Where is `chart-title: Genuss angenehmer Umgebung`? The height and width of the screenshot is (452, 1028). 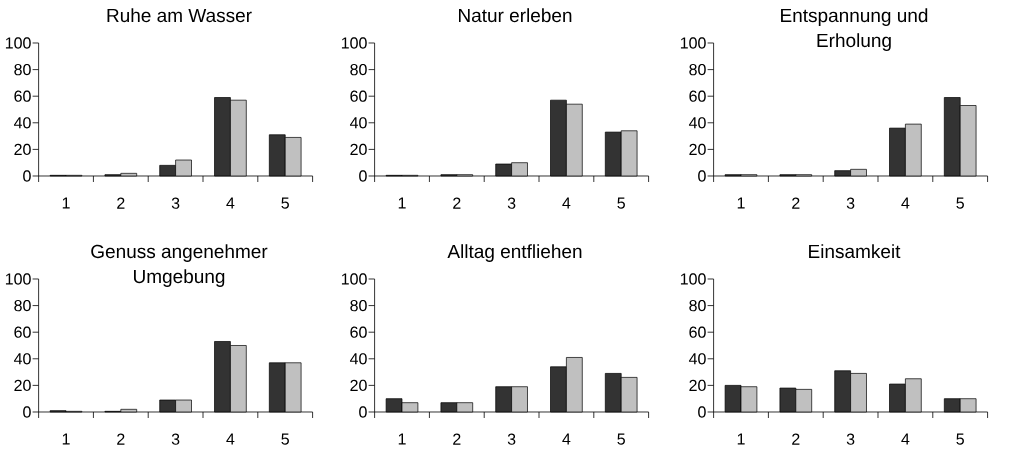
chart-title: Genuss angenehmer Umgebung is located at coordinates (179, 265).